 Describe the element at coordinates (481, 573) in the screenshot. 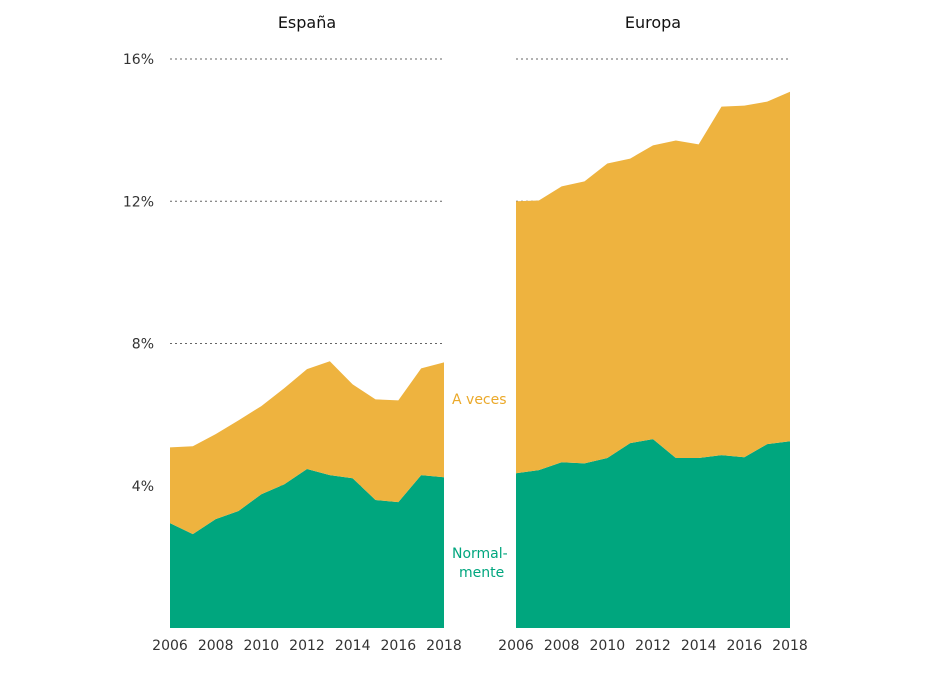

I see `series-label-normalmente: mente` at that location.